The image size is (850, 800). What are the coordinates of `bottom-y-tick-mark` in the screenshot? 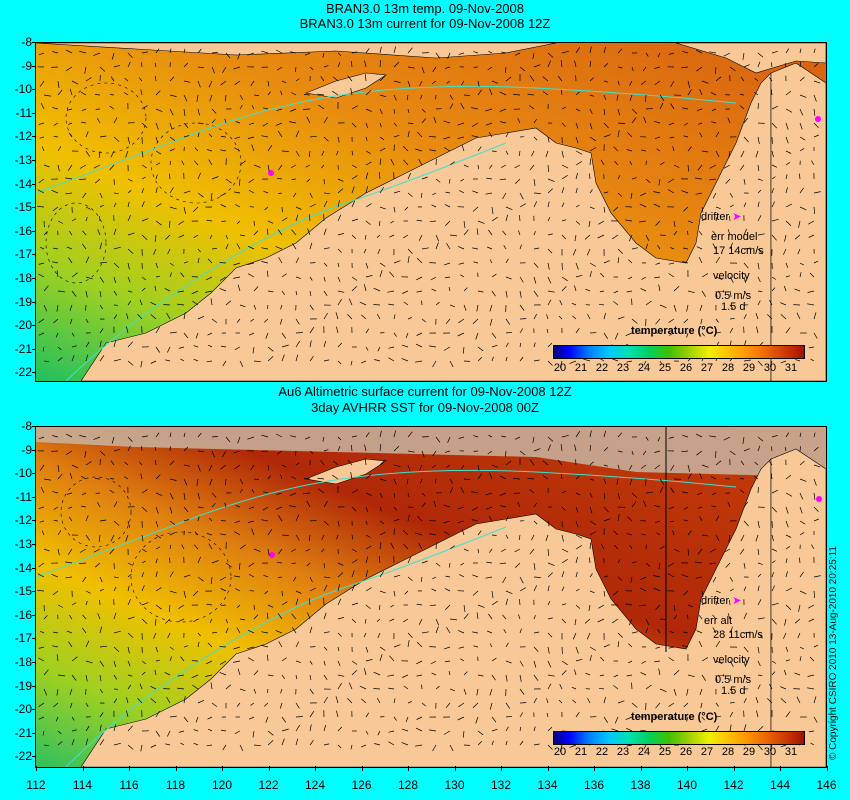 It's located at (34, 757).